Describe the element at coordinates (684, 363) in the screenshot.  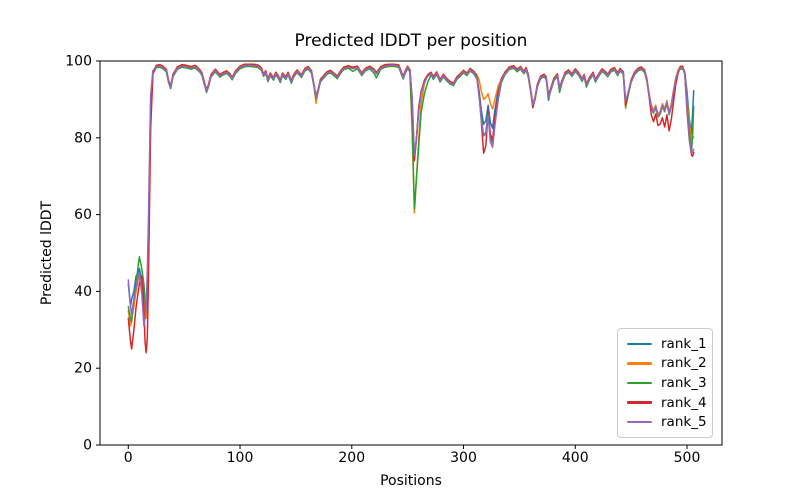
I see `legend-label: rank_2` at that location.